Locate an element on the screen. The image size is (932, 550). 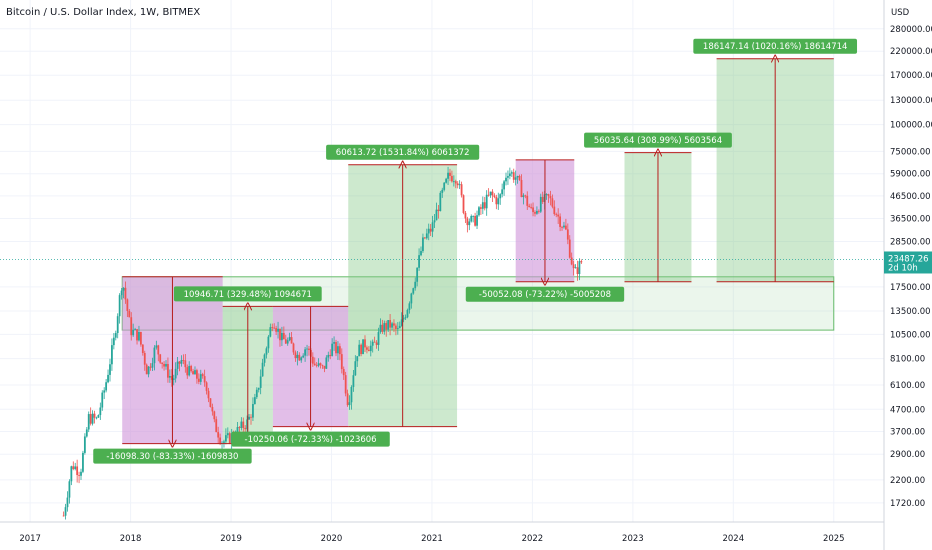
price-tick-label: 75000.00 is located at coordinates (910, 152).